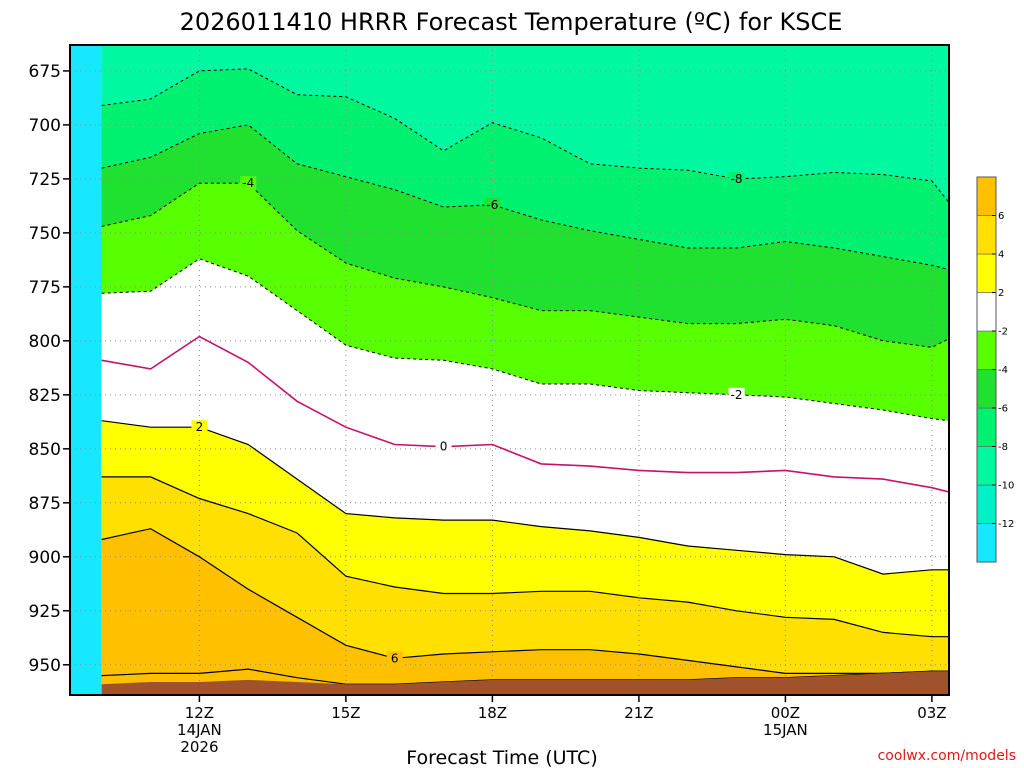  What do you see at coordinates (199, 713) in the screenshot?
I see `x-tick-label-12Z-1: 12Z` at bounding box center [199, 713].